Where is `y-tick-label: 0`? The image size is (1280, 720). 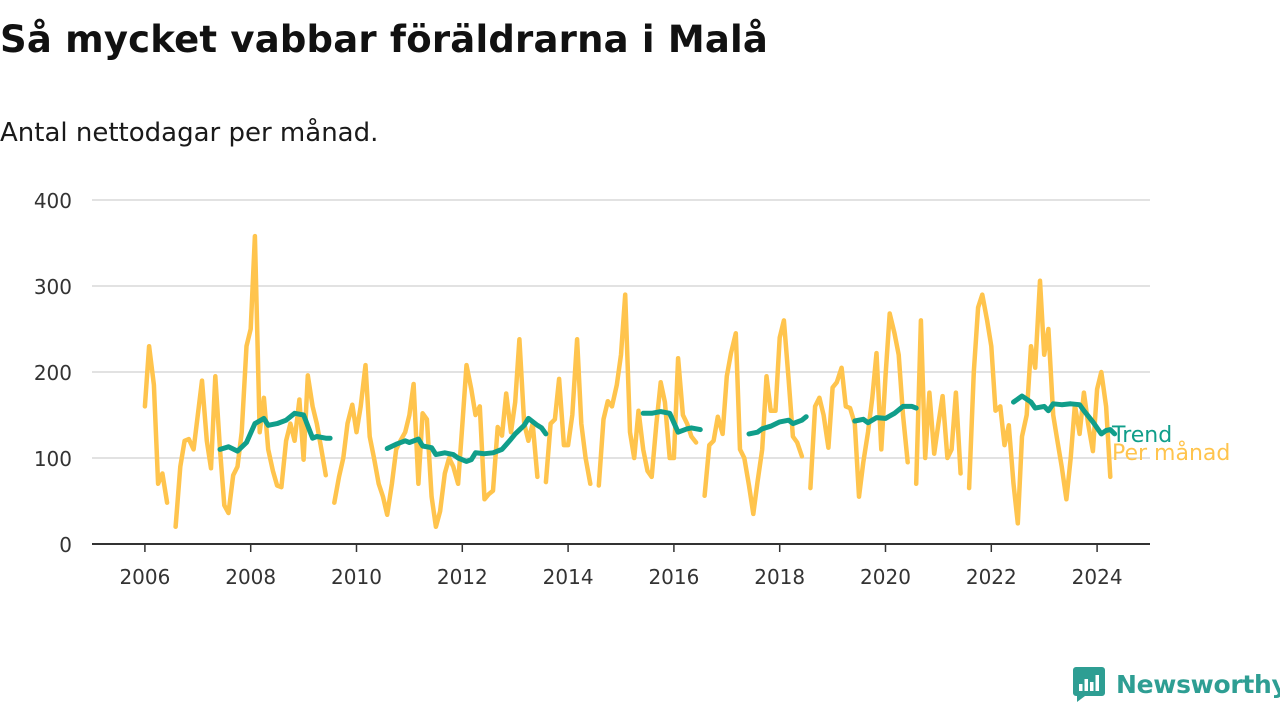
y-tick-label: 0 is located at coordinates (65, 545).